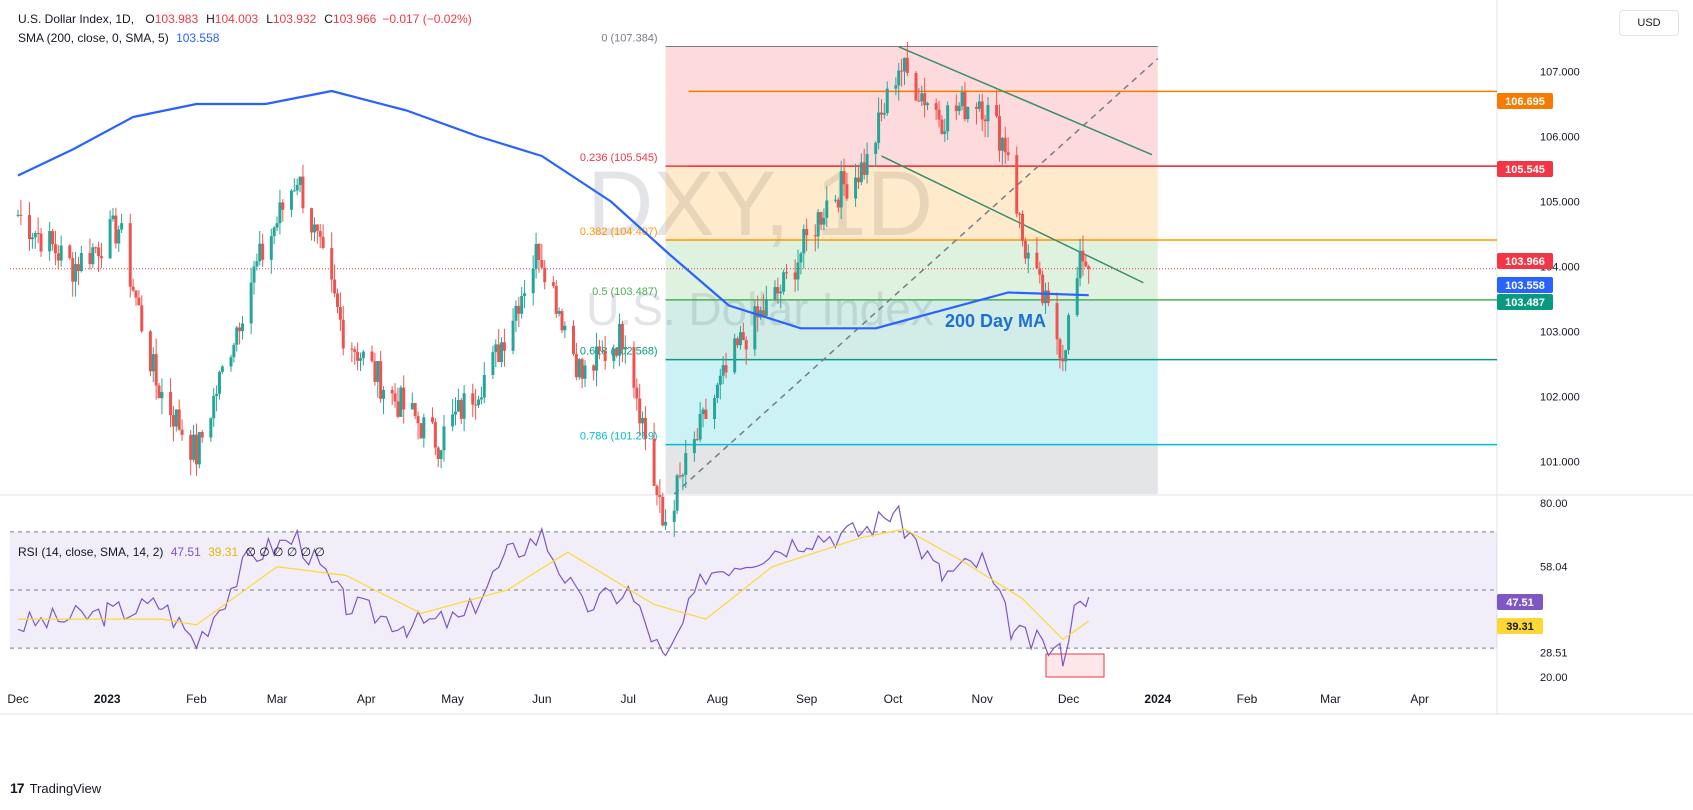 The height and width of the screenshot is (810, 1693). What do you see at coordinates (1560, 203) in the screenshot?
I see `price-tick-label: 105.000` at bounding box center [1560, 203].